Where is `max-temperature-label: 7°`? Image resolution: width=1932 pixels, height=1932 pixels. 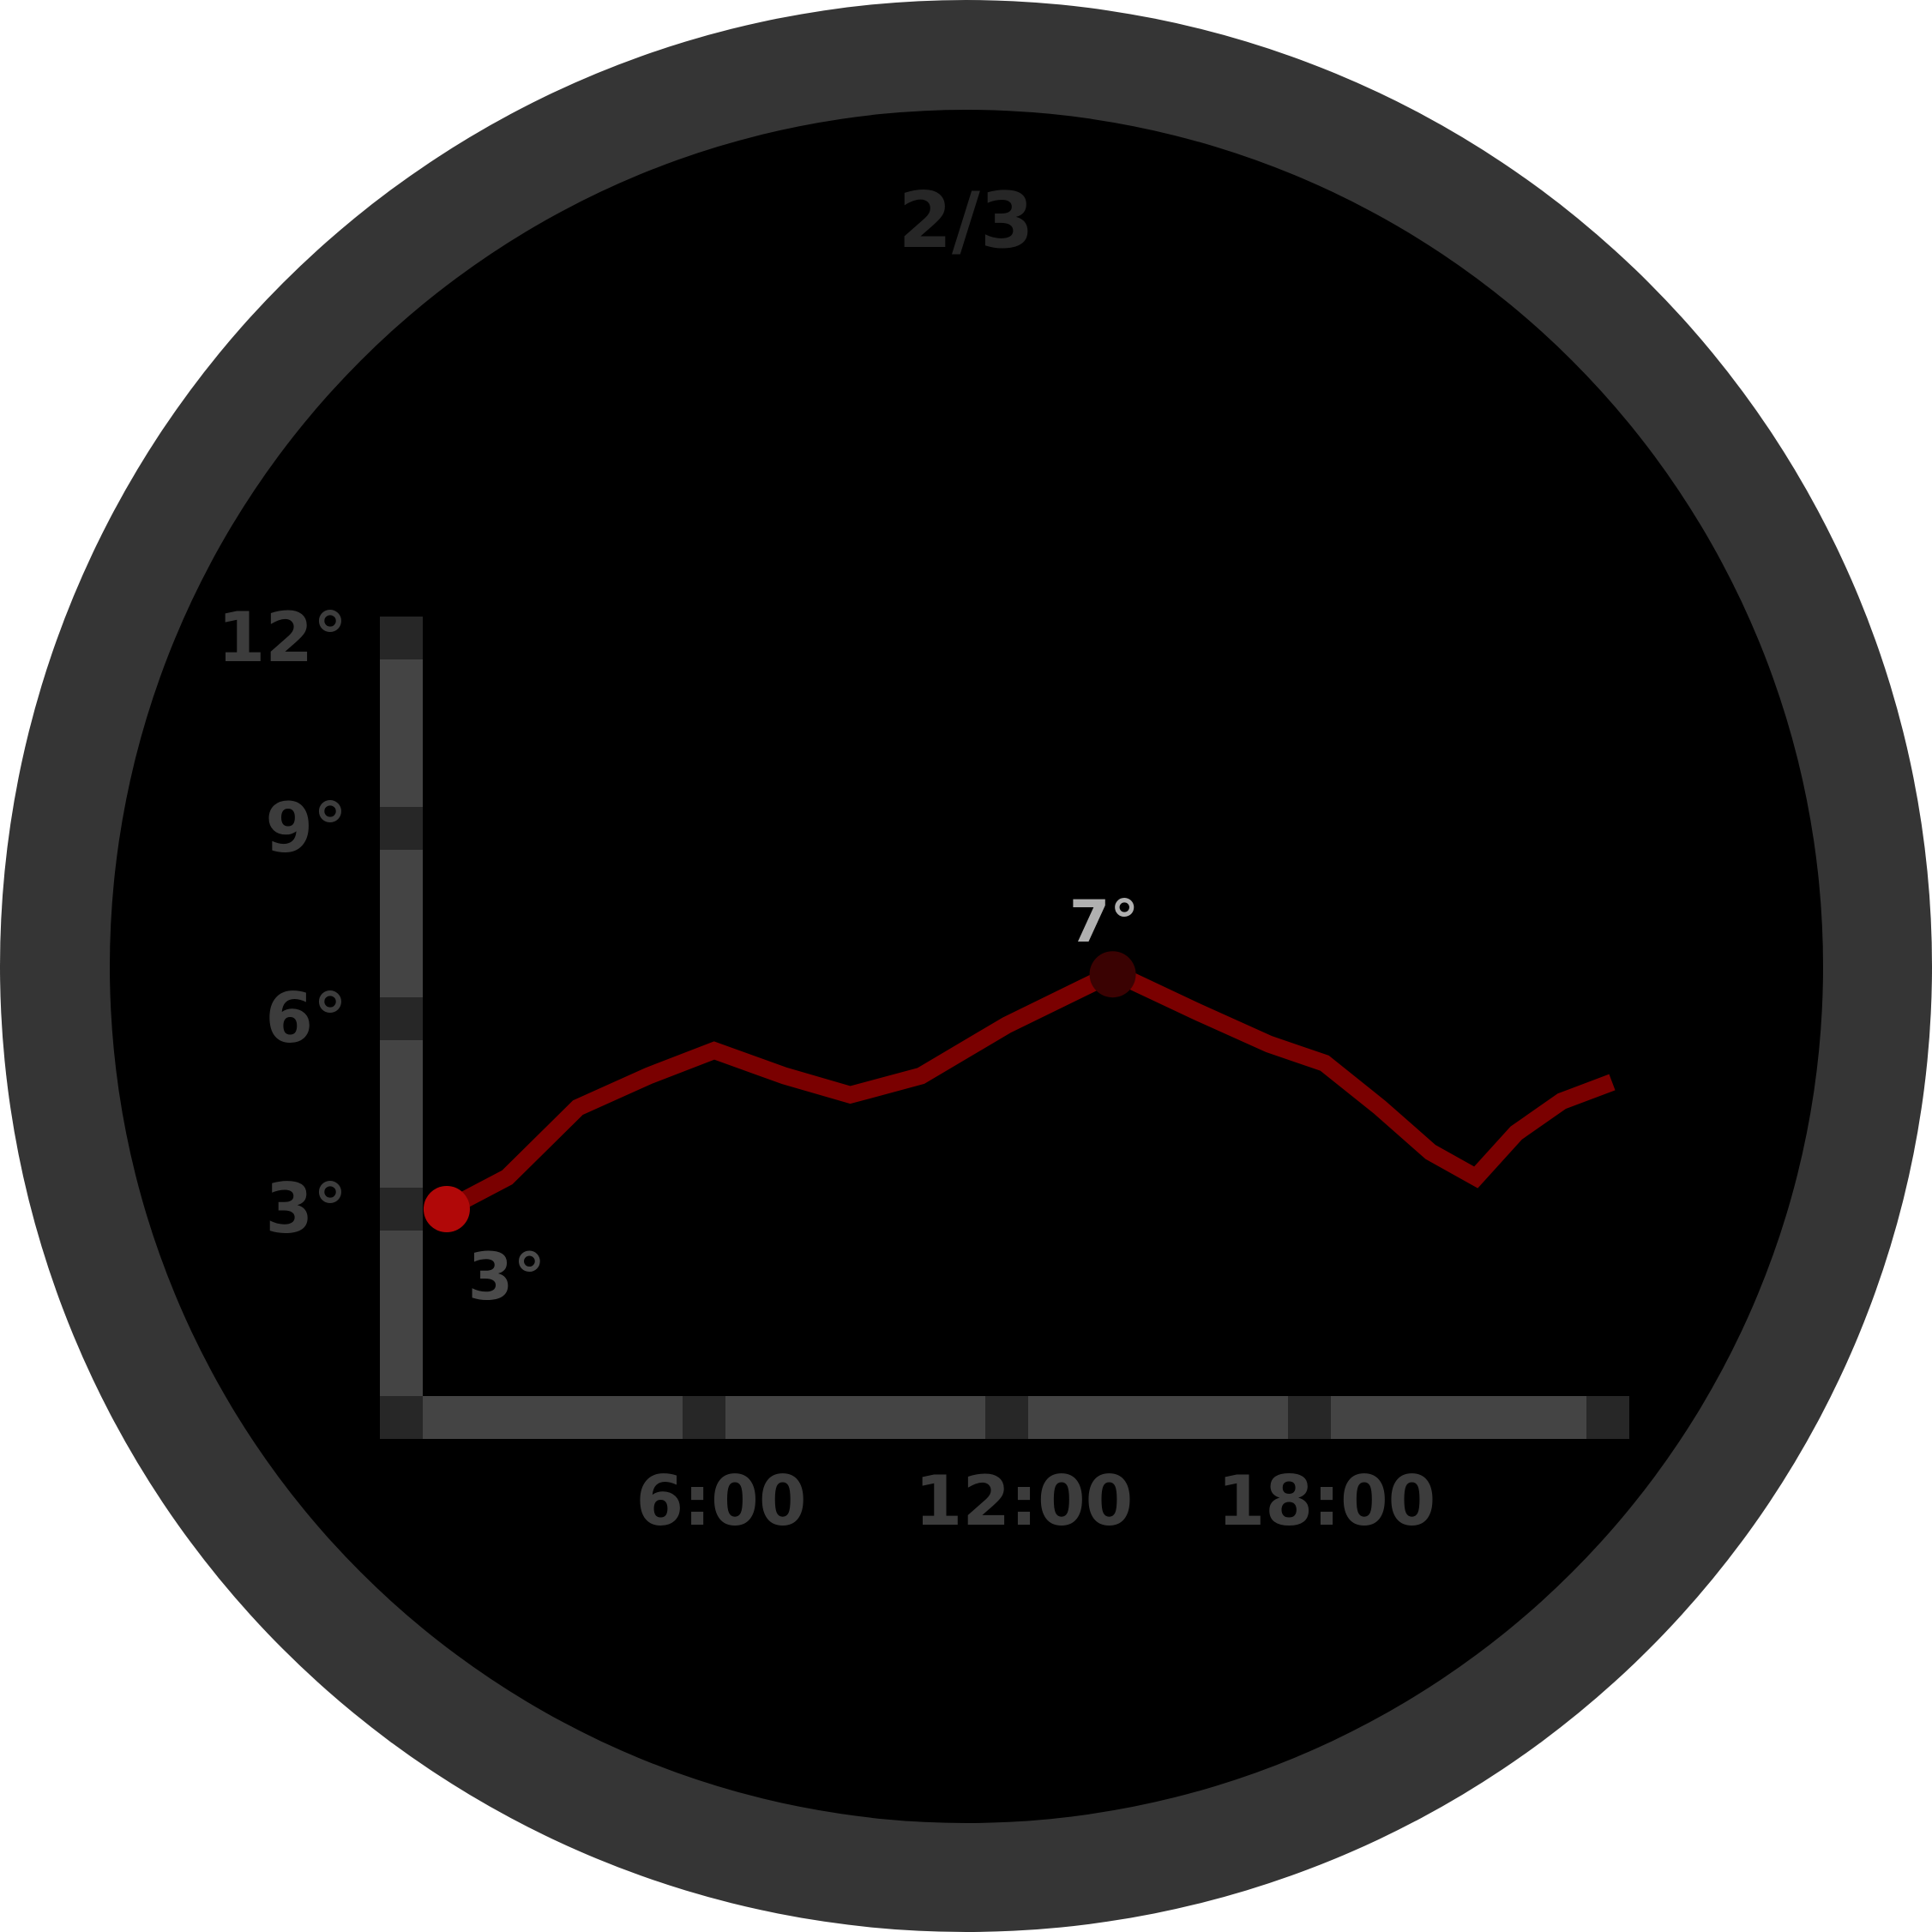 max-temperature-label: 7° is located at coordinates (1104, 922).